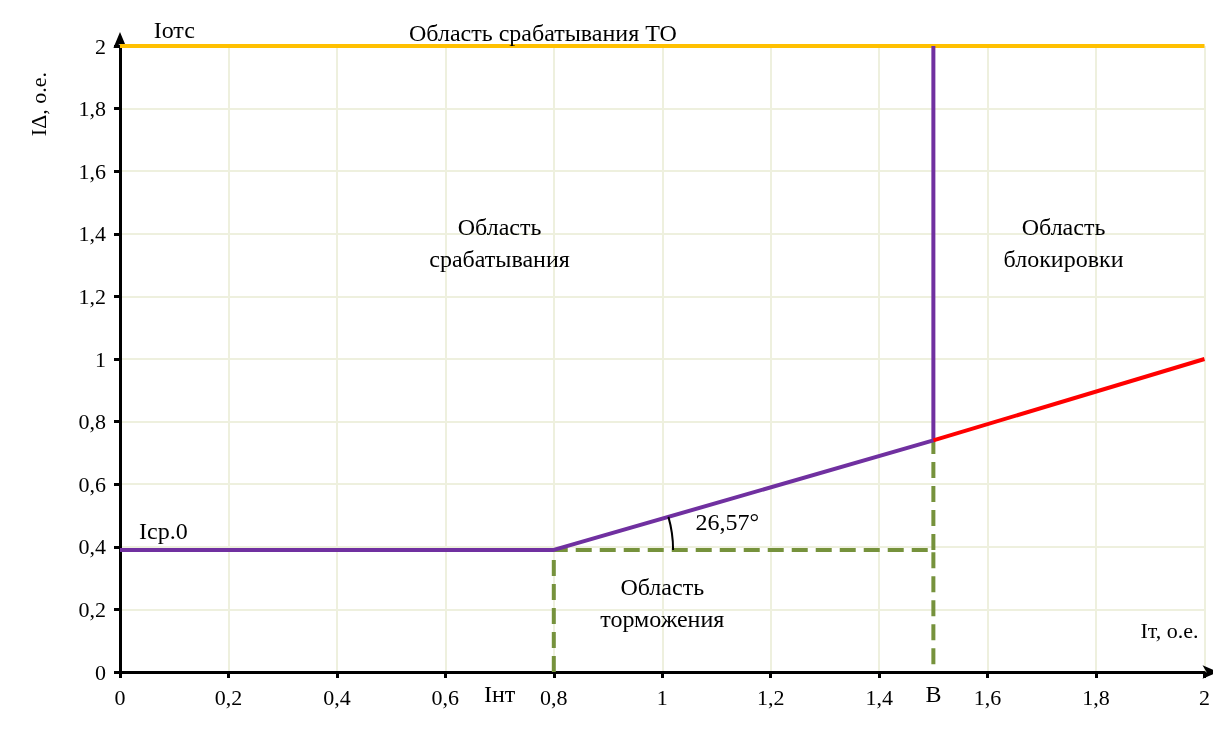 The width and height of the screenshot is (1221, 735). What do you see at coordinates (1204, 697) in the screenshot?
I see `x-tick-label: 2` at bounding box center [1204, 697].